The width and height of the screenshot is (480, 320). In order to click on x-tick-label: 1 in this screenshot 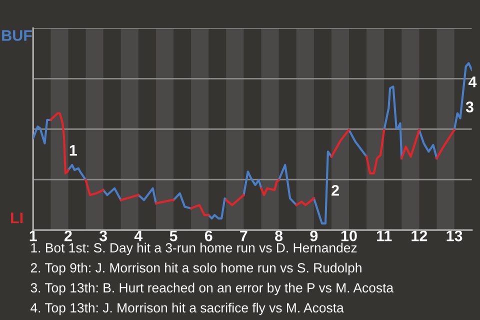, I will do `click(33, 236)`.